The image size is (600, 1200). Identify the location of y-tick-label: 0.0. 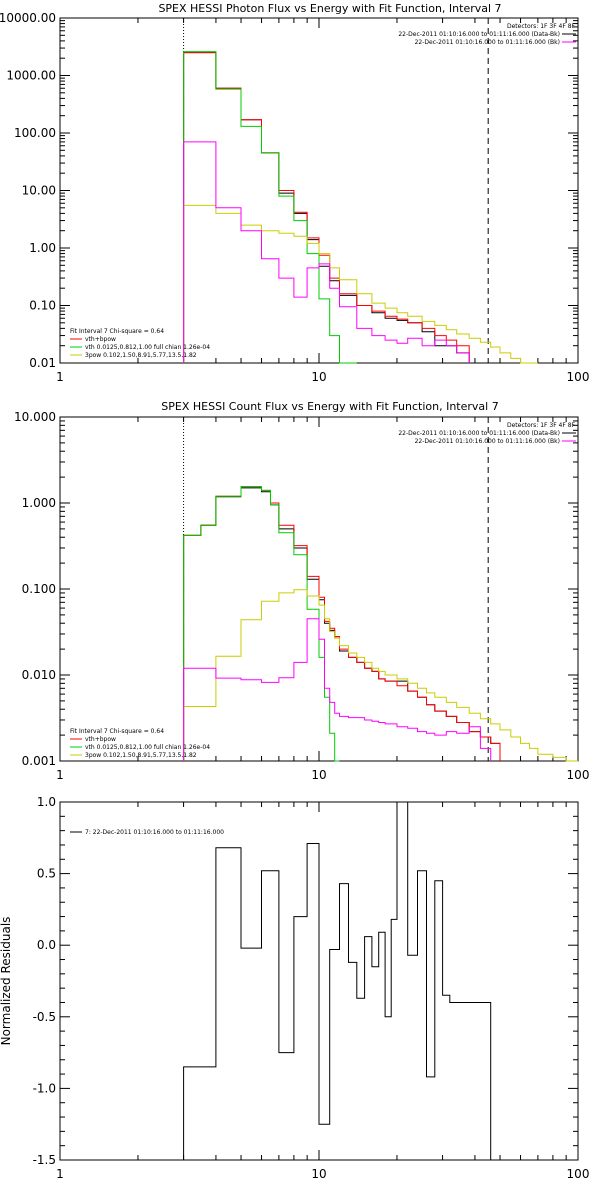
(46, 945).